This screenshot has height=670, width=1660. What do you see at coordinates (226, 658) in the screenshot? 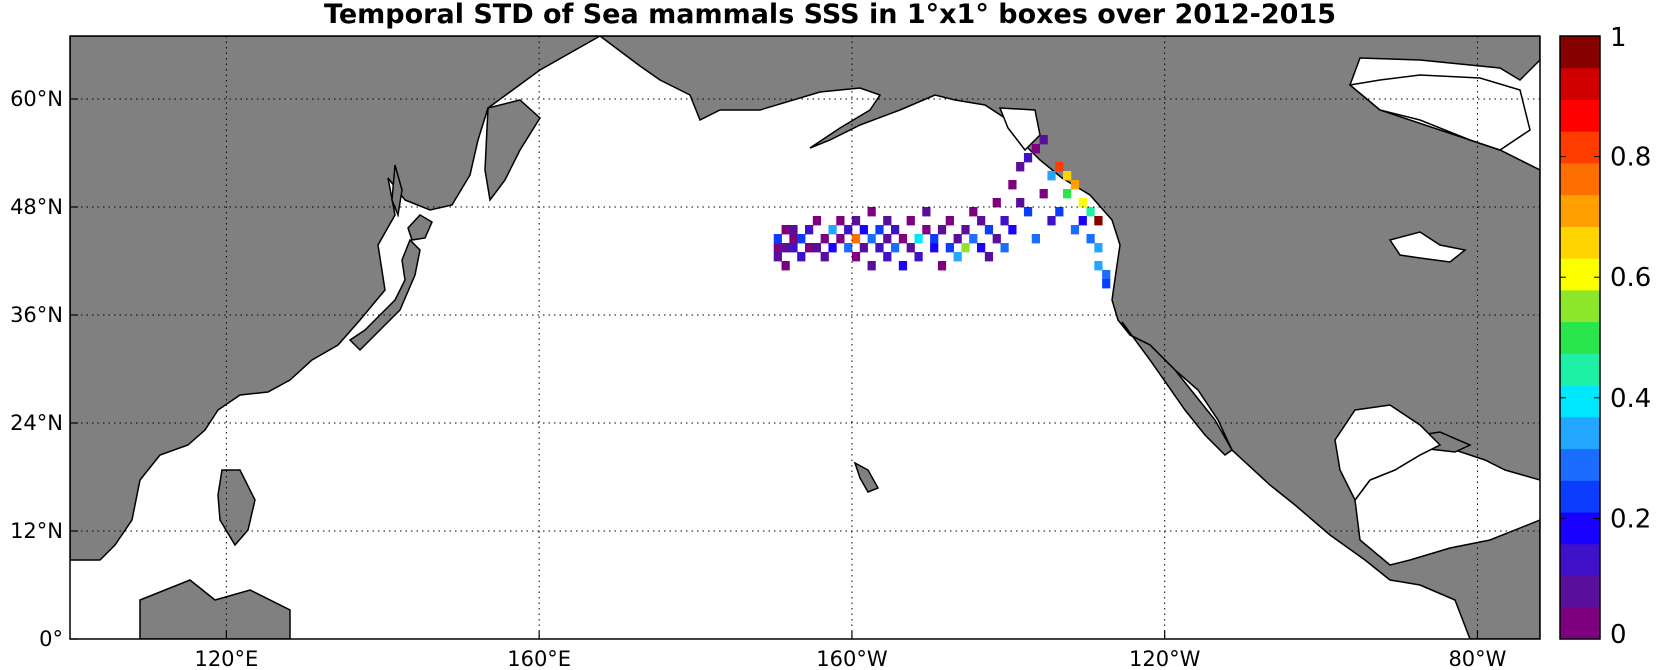
I see `x-tick-label: 120°E` at bounding box center [226, 658].